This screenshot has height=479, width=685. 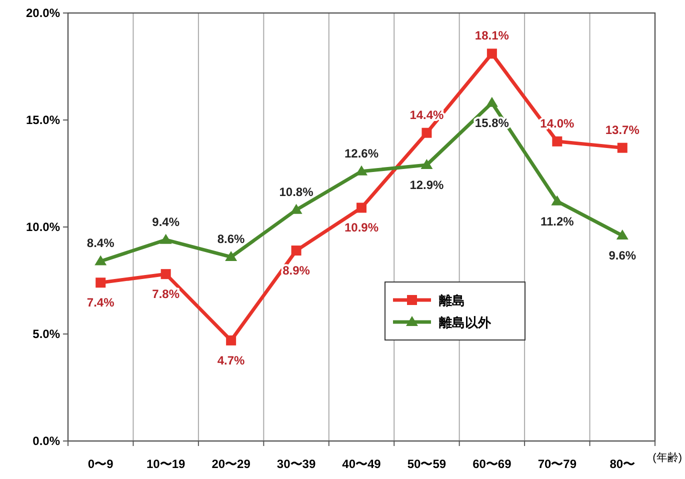 What do you see at coordinates (622, 255) in the screenshot?
I see `data-label: 9.6%` at bounding box center [622, 255].